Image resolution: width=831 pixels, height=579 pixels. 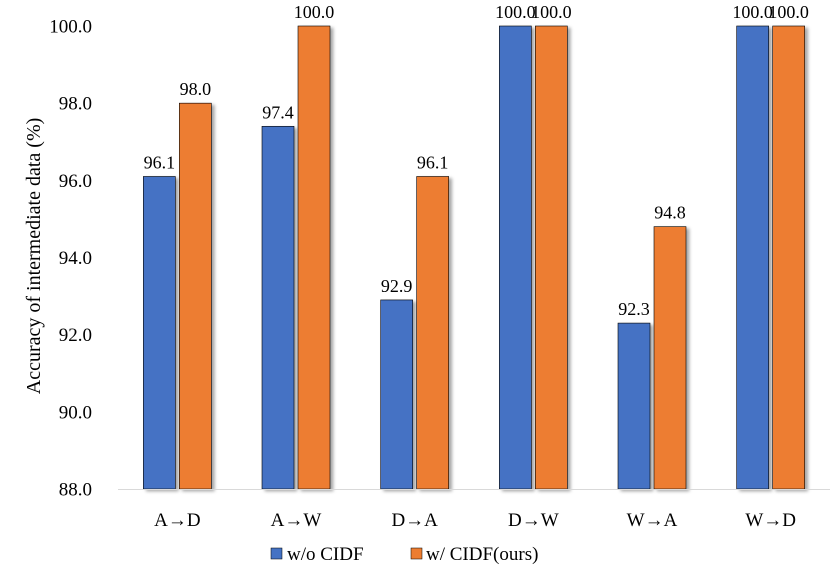 What do you see at coordinates (397, 286) in the screenshot?
I see `bar-value-label: 92.9` at bounding box center [397, 286].